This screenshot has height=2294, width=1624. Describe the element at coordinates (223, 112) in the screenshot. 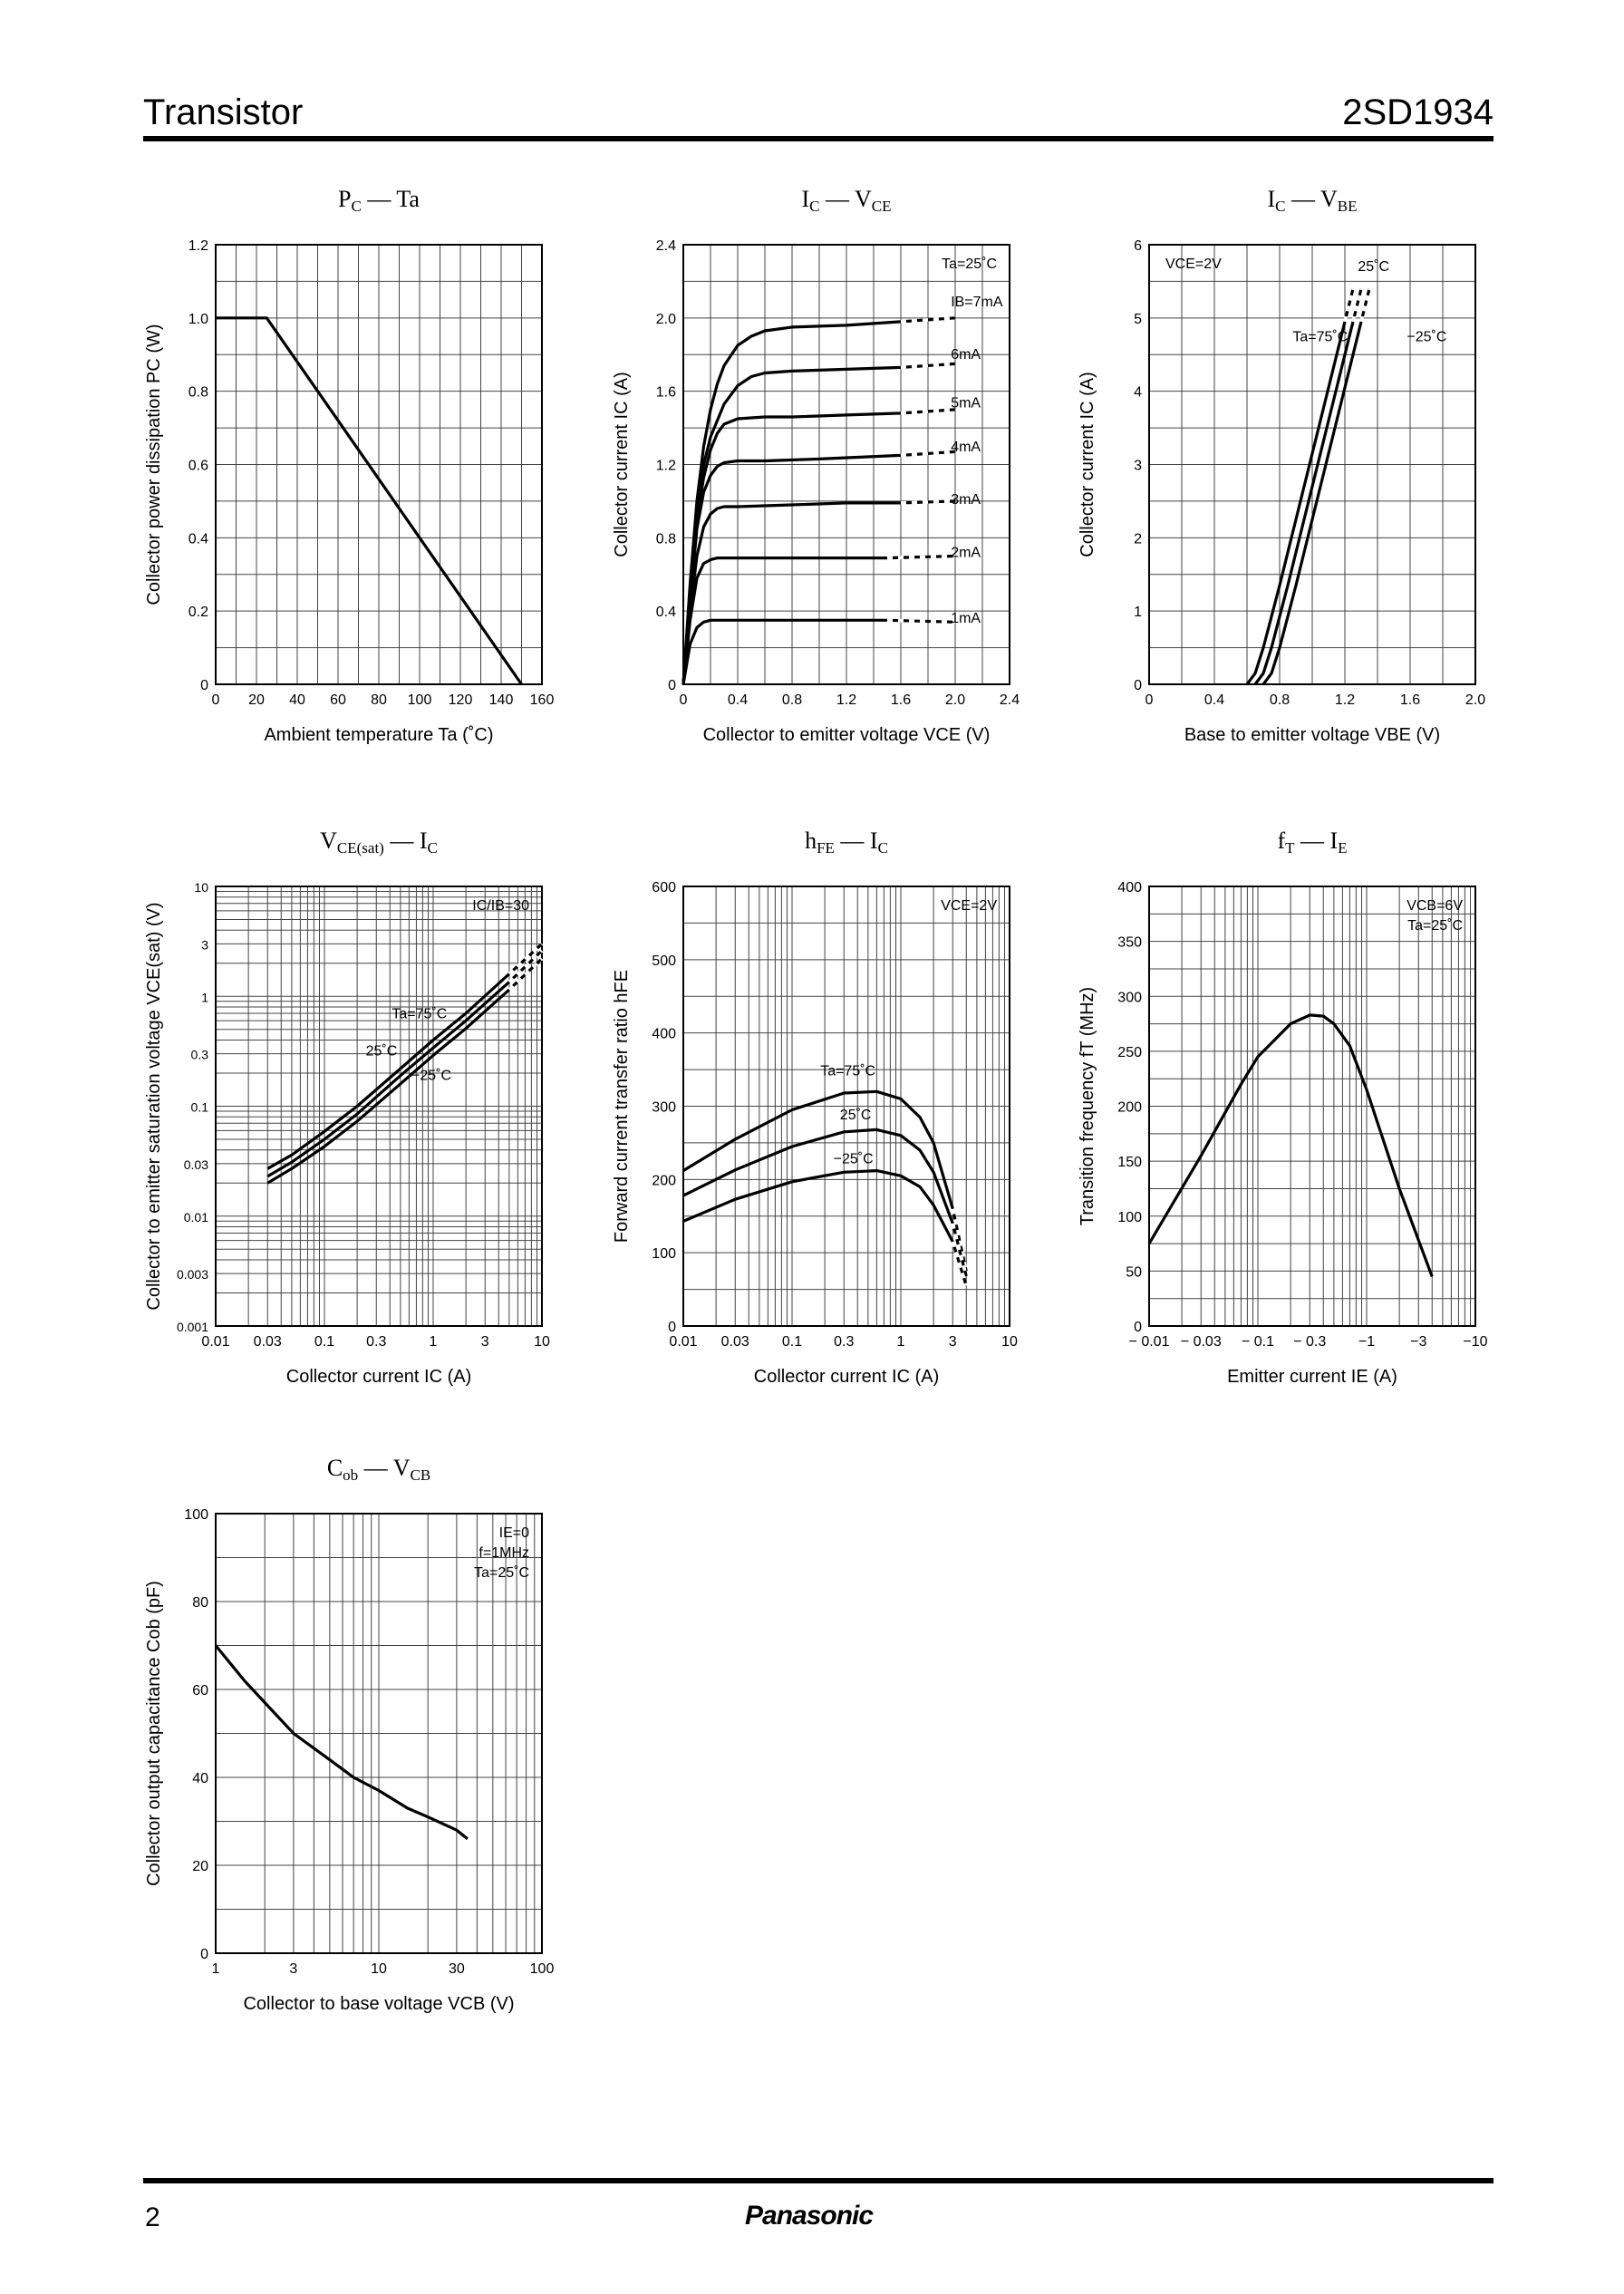

I see `header-category: Transistor` at that location.